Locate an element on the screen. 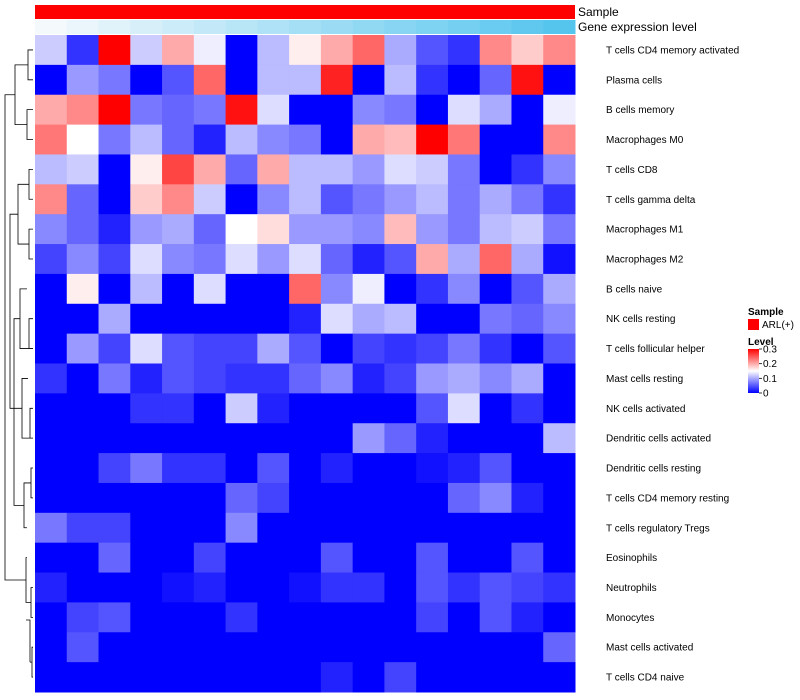 This screenshot has height=700, width=800. row-label: Eosinophils is located at coordinates (631, 558).